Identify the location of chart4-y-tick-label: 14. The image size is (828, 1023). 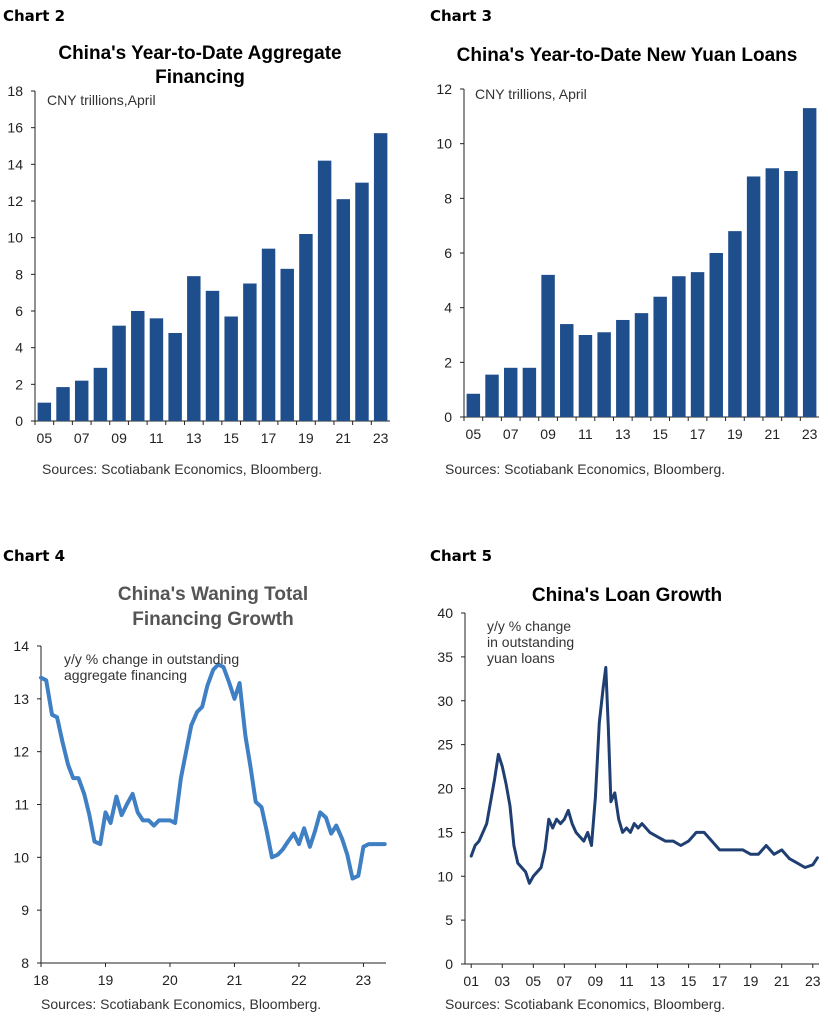
(21, 646).